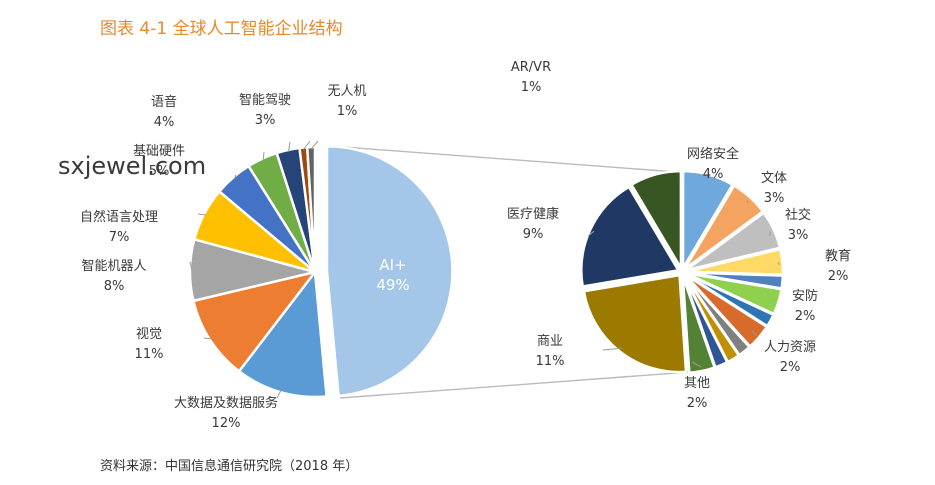  I want to click on slice-label-ai-plus: AI+, so click(392, 265).